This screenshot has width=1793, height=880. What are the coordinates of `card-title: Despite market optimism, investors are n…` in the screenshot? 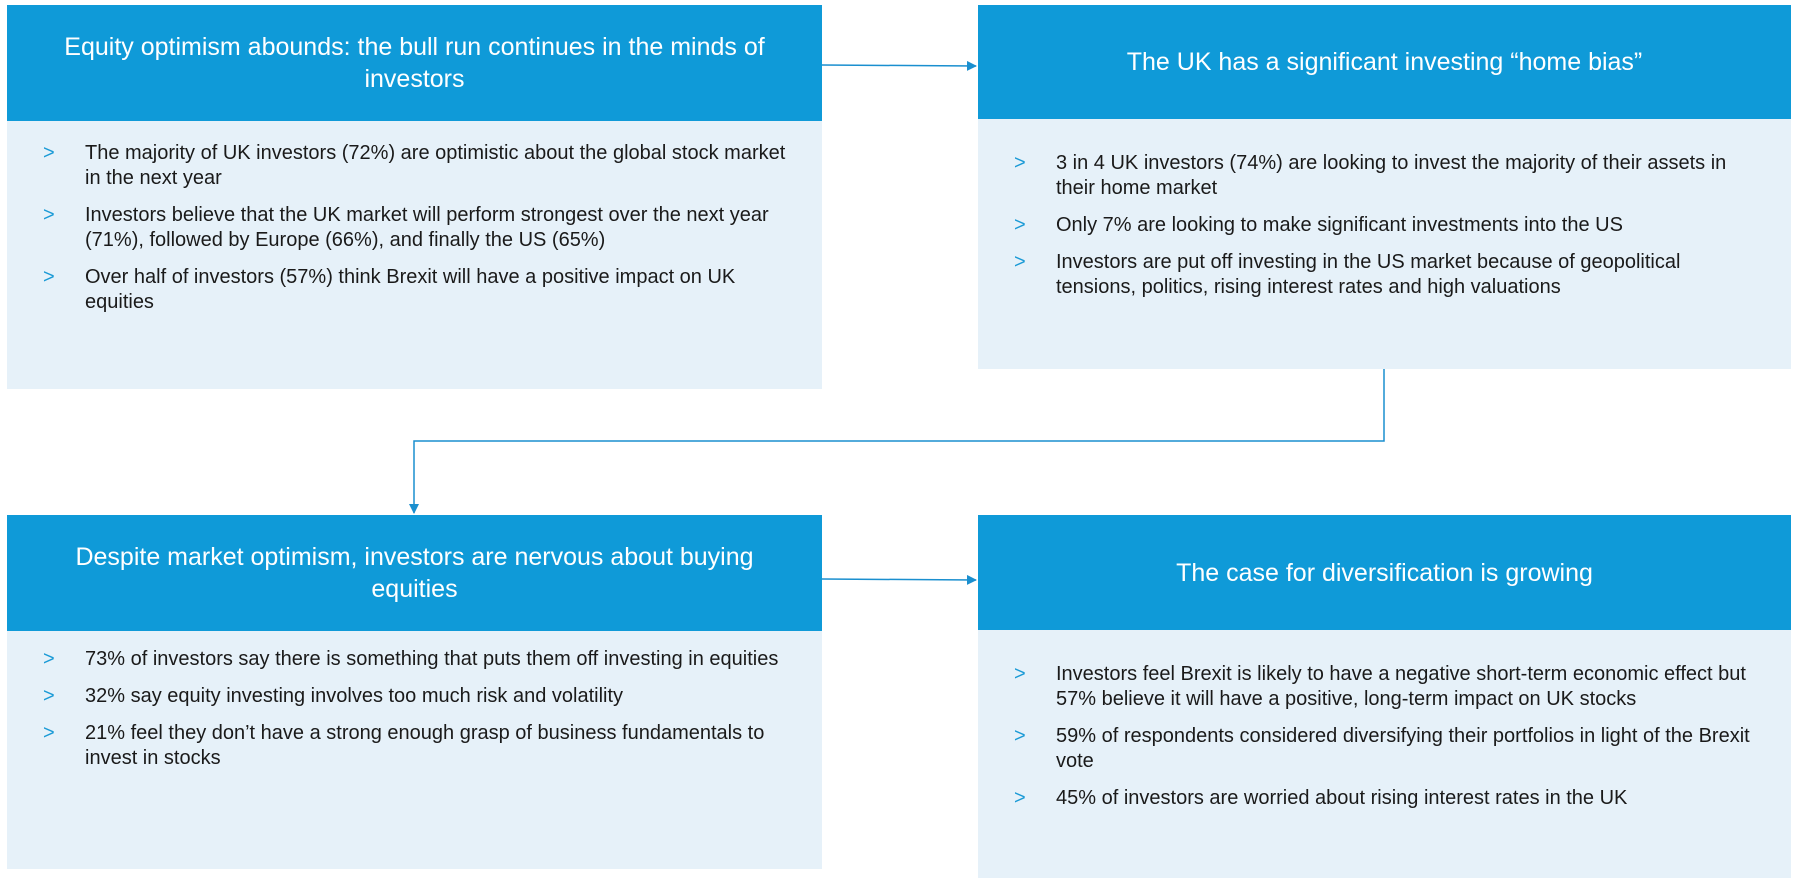 It's located at (414, 573).